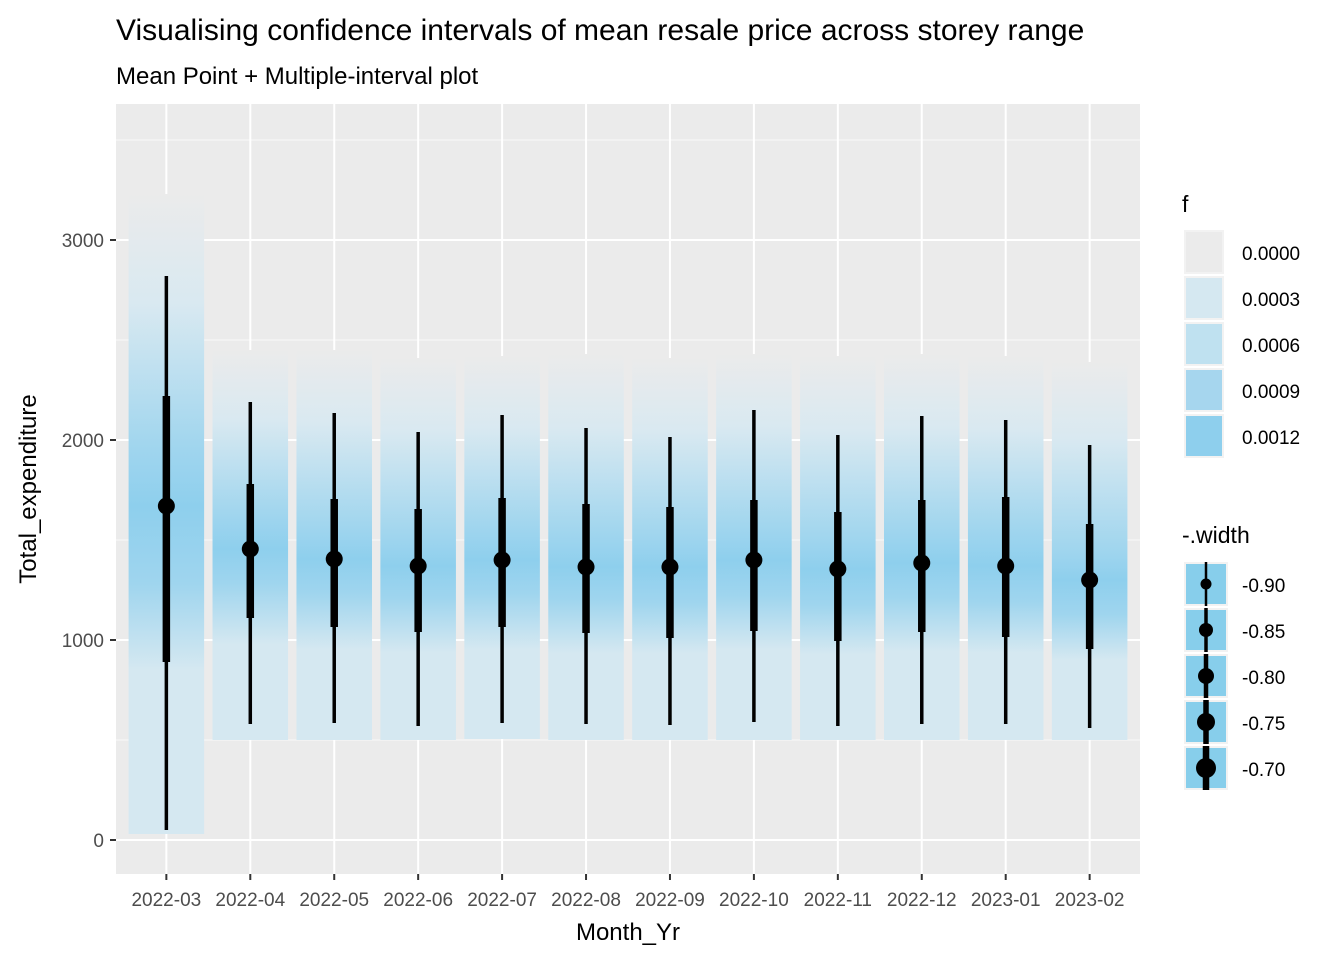 This screenshot has height=960, width=1344. What do you see at coordinates (1271, 254) in the screenshot?
I see `legend-fill-label: 0.0000` at bounding box center [1271, 254].